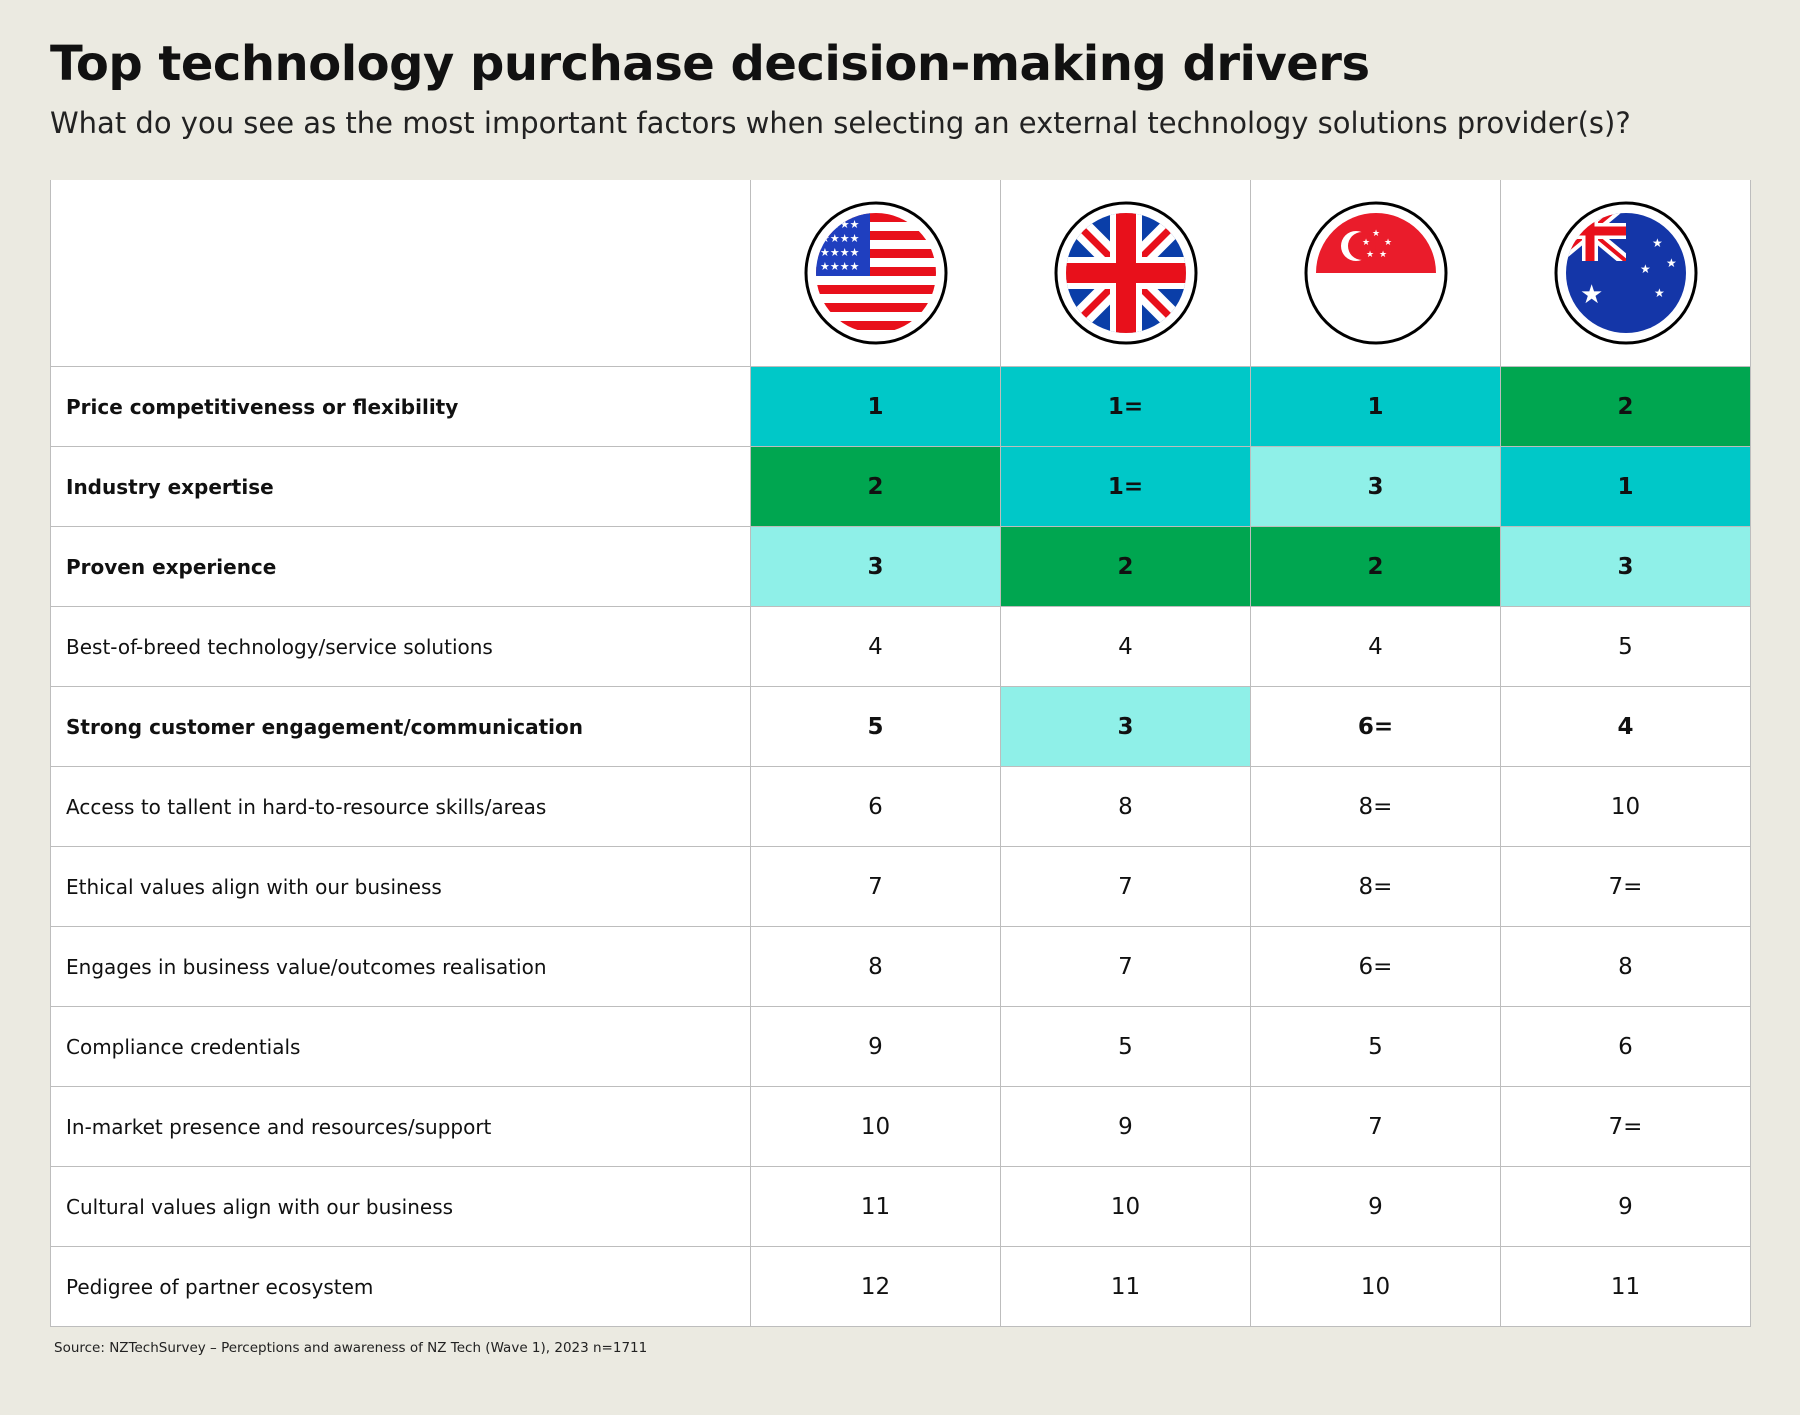 The width and height of the screenshot is (1800, 1415). I want to click on header-australia: ★ ★ ★ ★ ★, so click(1625, 273).